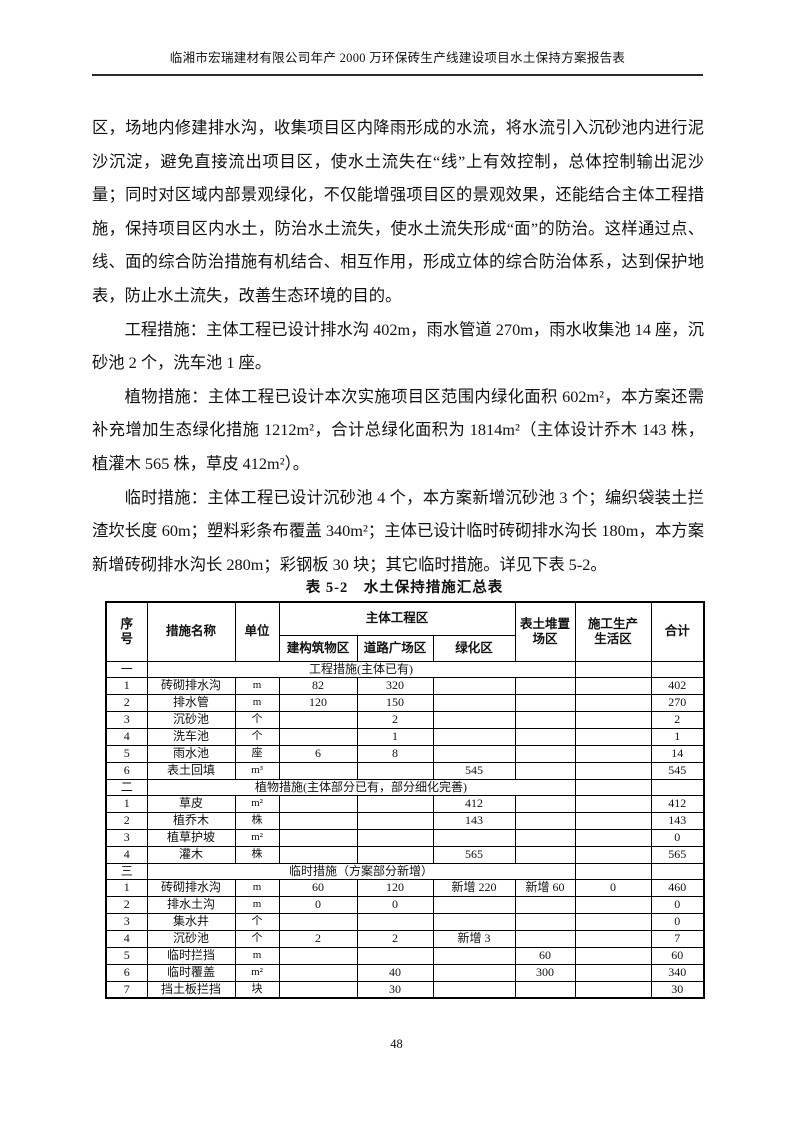  Describe the element at coordinates (395, 648) in the screenshot. I see `sub-column-header: 道路广场区` at that location.